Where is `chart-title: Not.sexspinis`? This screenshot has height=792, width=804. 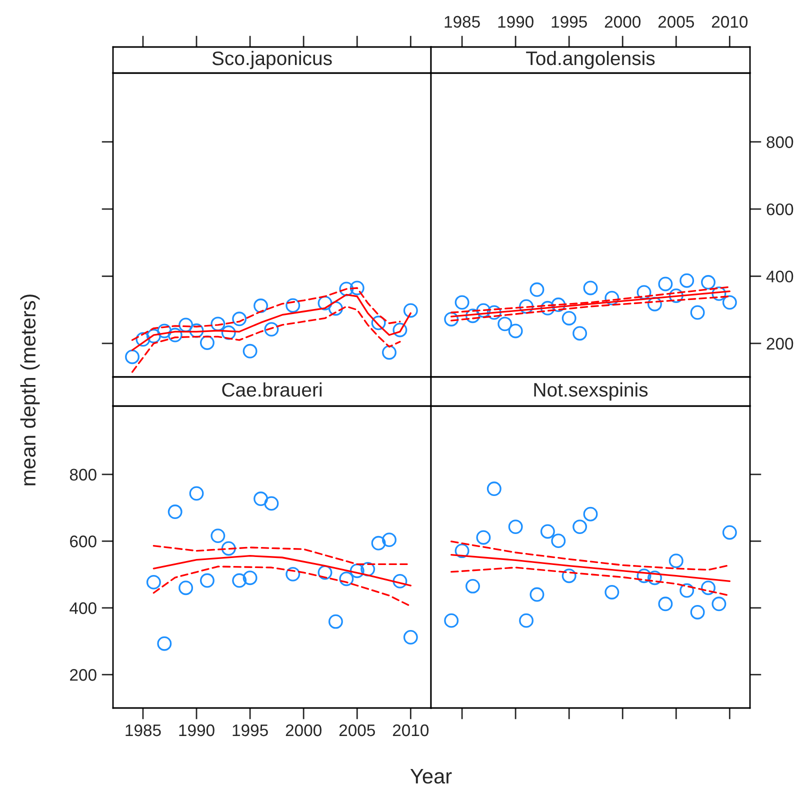 chart-title: Not.sexspinis is located at coordinates (591, 391).